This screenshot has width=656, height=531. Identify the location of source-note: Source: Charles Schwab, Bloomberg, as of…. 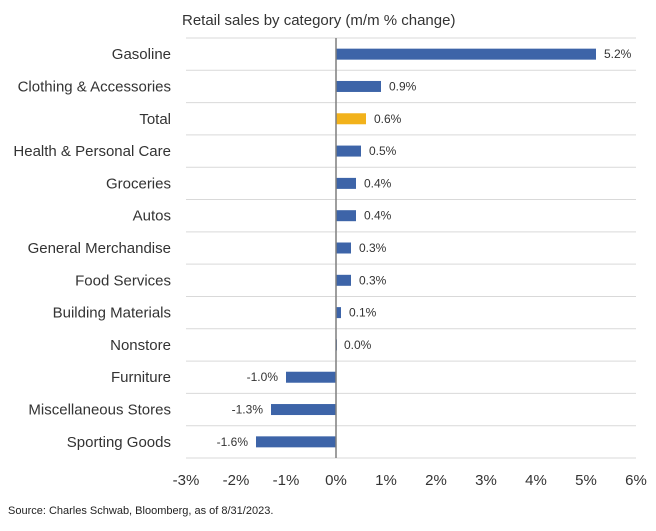
(141, 511).